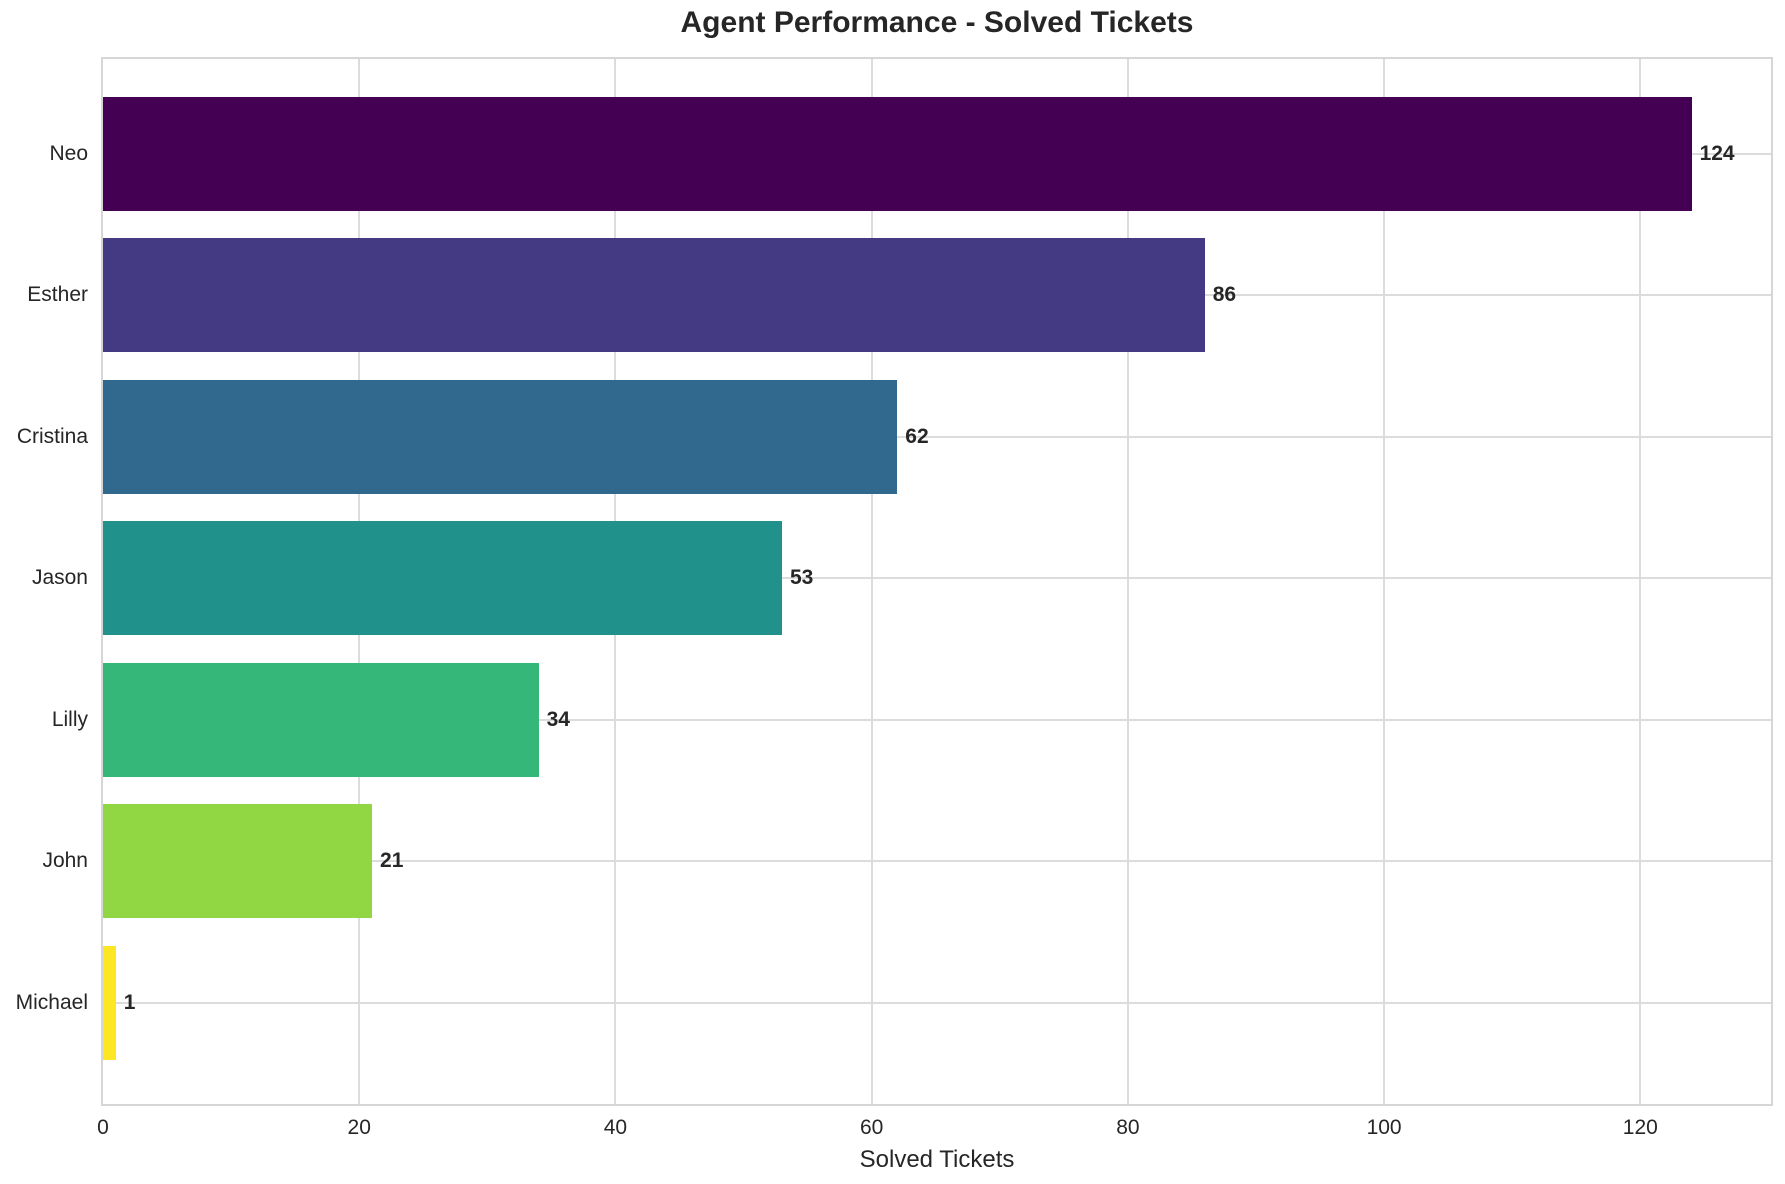 The image size is (1785, 1184). What do you see at coordinates (51, 1002) in the screenshot?
I see `y-tick-label: Michael` at bounding box center [51, 1002].